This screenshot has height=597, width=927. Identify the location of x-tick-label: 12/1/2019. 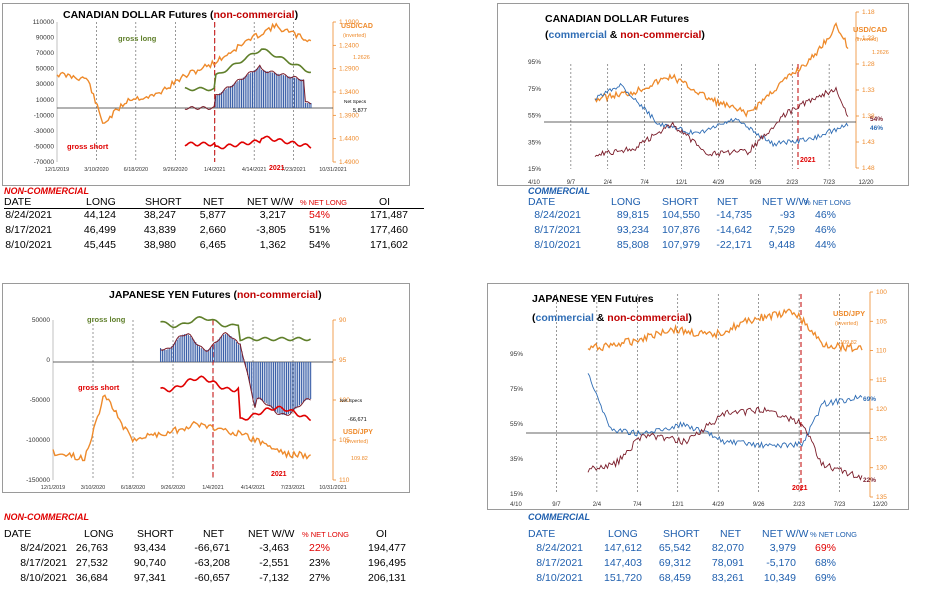
(57, 170).